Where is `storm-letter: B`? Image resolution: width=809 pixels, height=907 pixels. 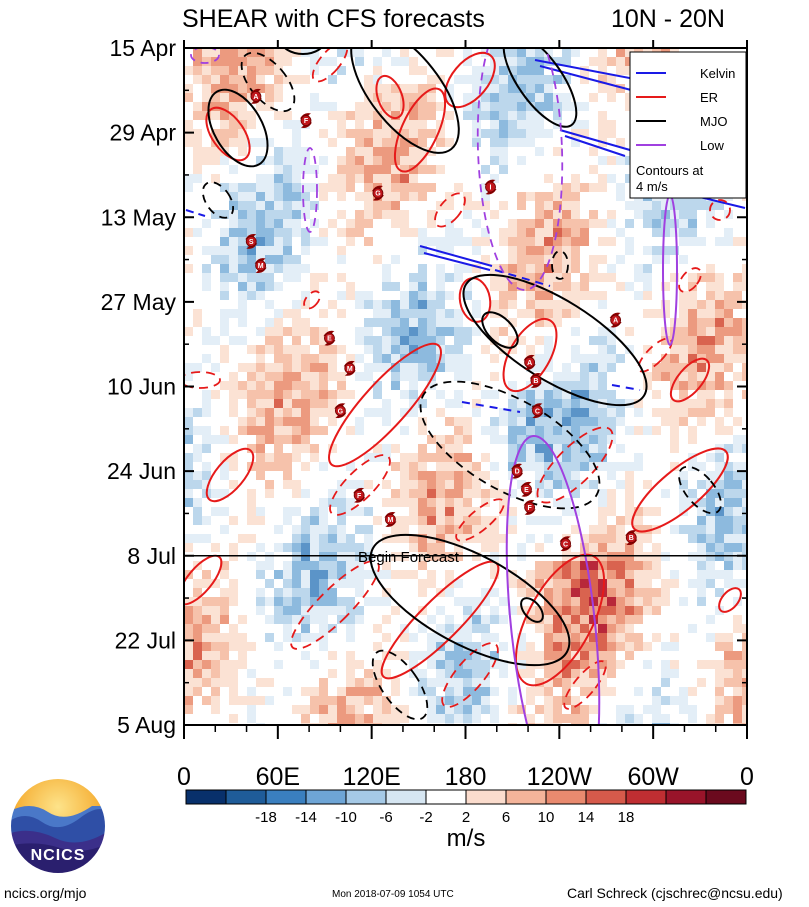 storm-letter: B is located at coordinates (535, 381).